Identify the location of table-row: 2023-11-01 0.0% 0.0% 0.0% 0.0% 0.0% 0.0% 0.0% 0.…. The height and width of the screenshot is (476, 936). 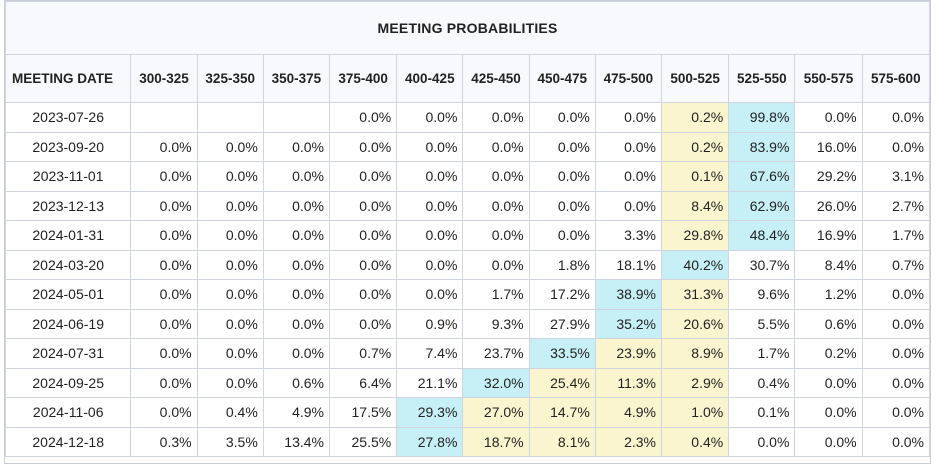
(467, 176).